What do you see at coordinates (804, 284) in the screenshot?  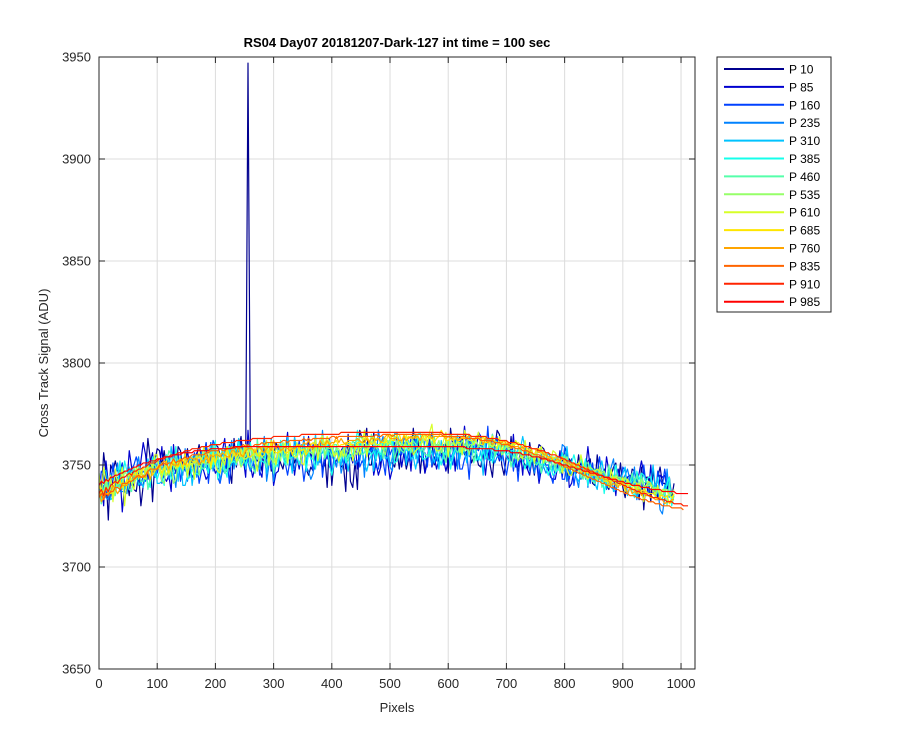 I see `legend-label: P 910` at bounding box center [804, 284].